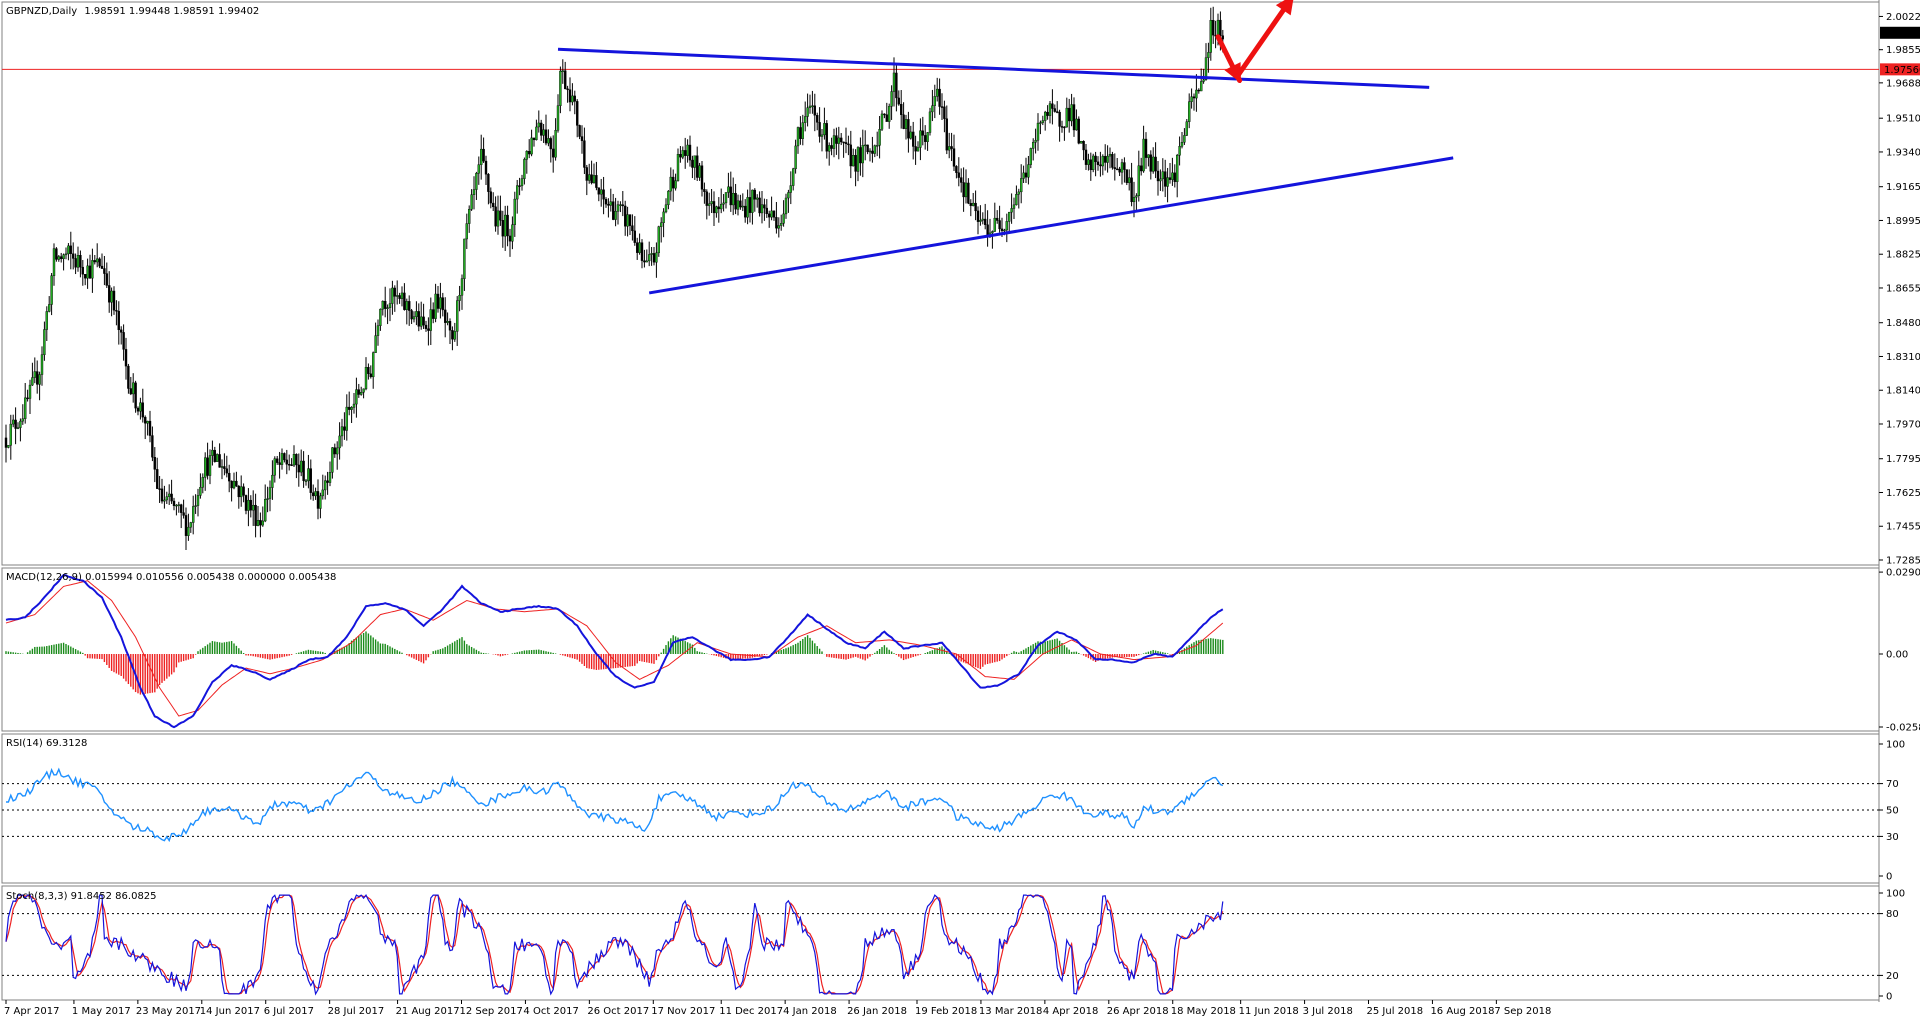 Image resolution: width=1920 pixels, height=1020 pixels. I want to click on stoch-tick-label: 20, so click(1892, 976).